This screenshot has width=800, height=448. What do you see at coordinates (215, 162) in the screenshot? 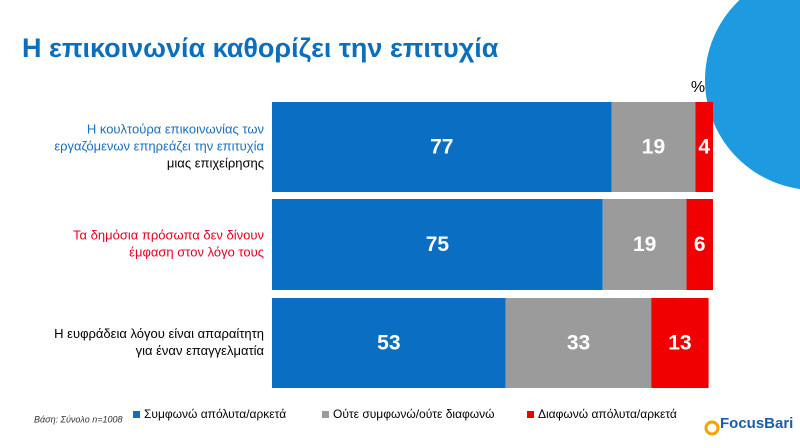
I see `category-label: μιας επιχείρησης` at bounding box center [215, 162].